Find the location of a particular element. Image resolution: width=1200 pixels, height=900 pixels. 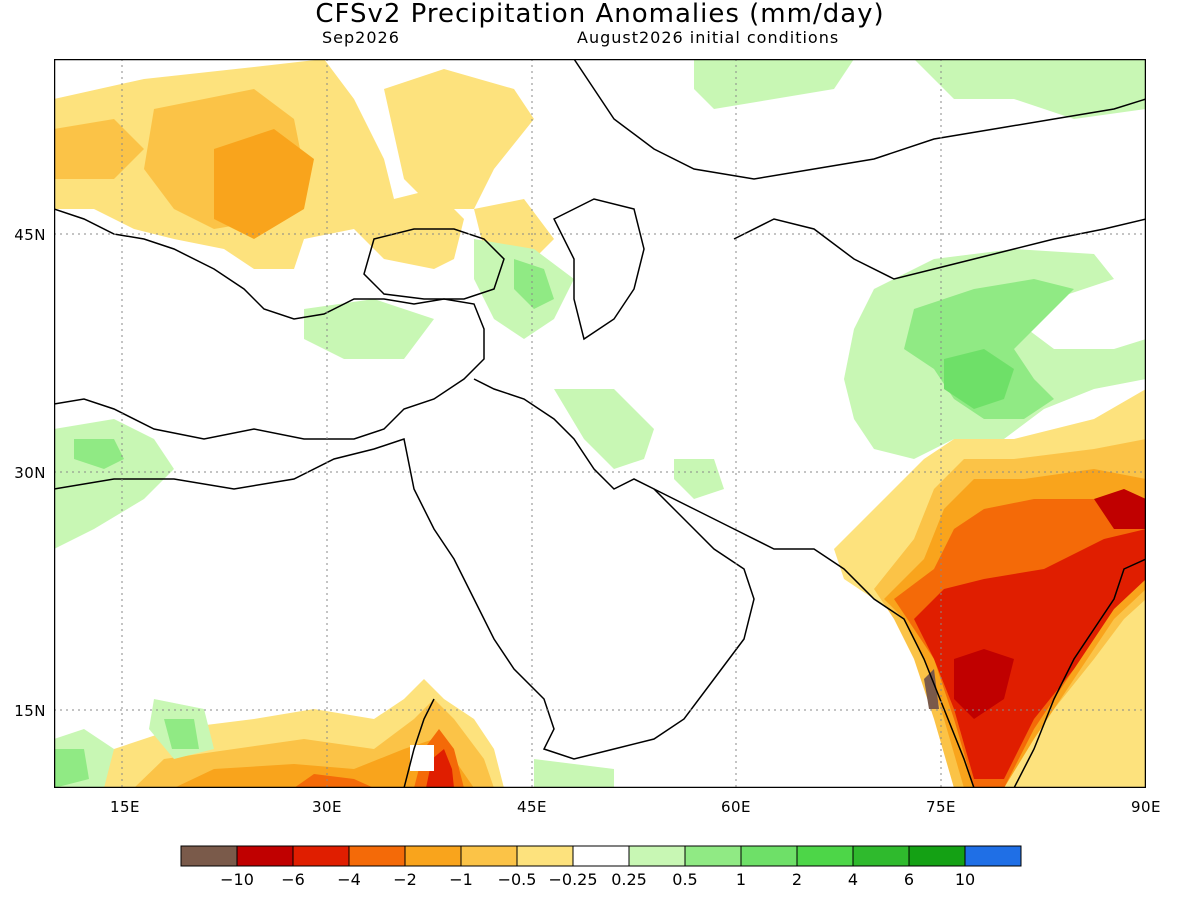

dry-region-east-africa is located at coordinates (299, 733).